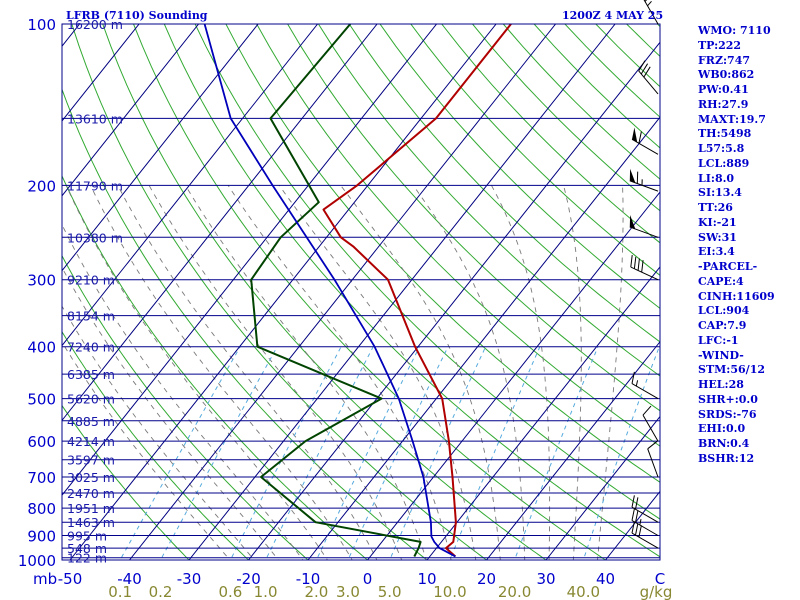 The width and height of the screenshot is (800, 600). I want to click on mixing-ratio-unit-label: g/kg, so click(656, 591).